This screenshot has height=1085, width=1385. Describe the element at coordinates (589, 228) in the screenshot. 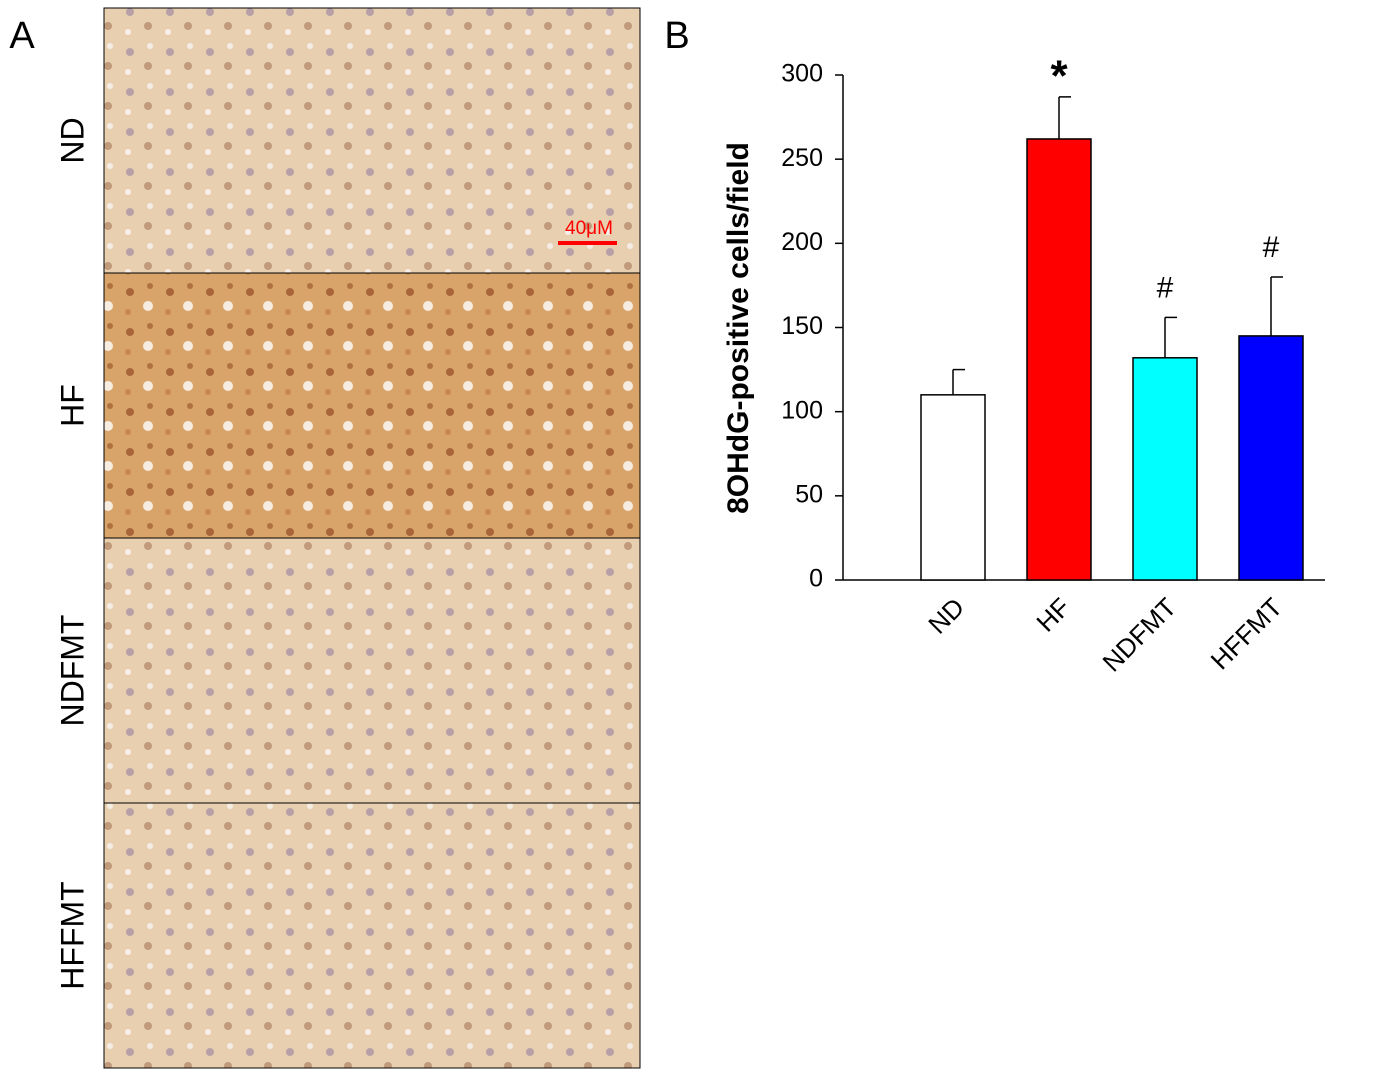

I see `scale-bar-label: 40μM` at that location.